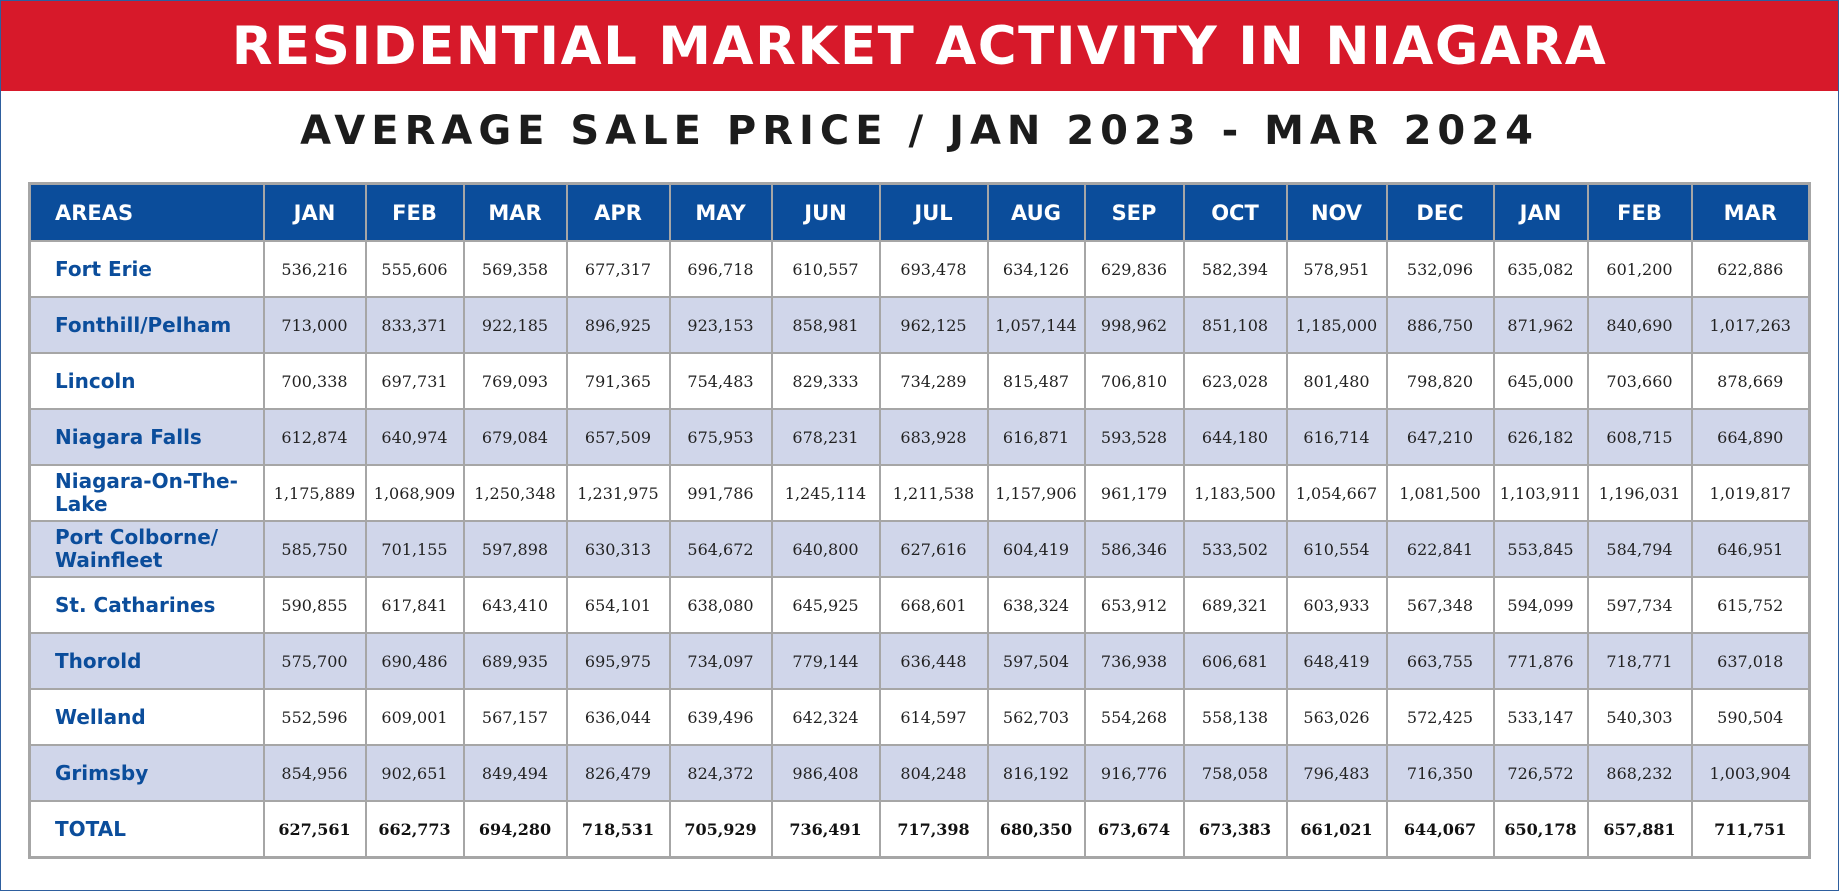 The image size is (1839, 891). I want to click on total-cell: 627,561, so click(314, 829).